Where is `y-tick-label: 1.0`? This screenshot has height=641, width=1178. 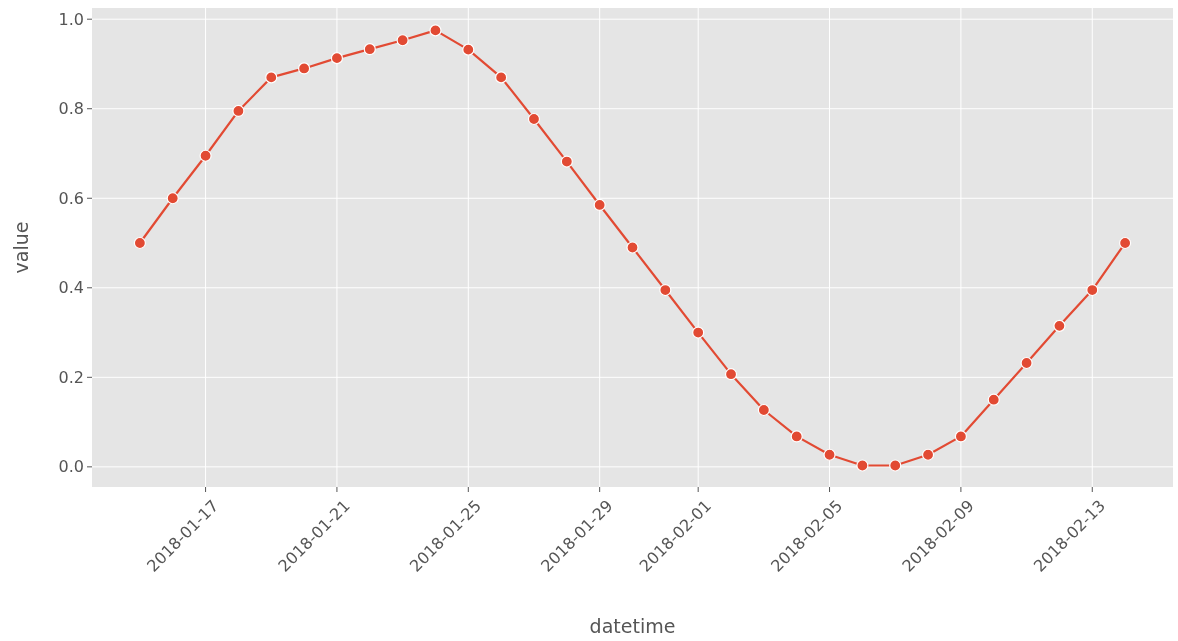
y-tick-label: 1.0 is located at coordinates (71, 19).